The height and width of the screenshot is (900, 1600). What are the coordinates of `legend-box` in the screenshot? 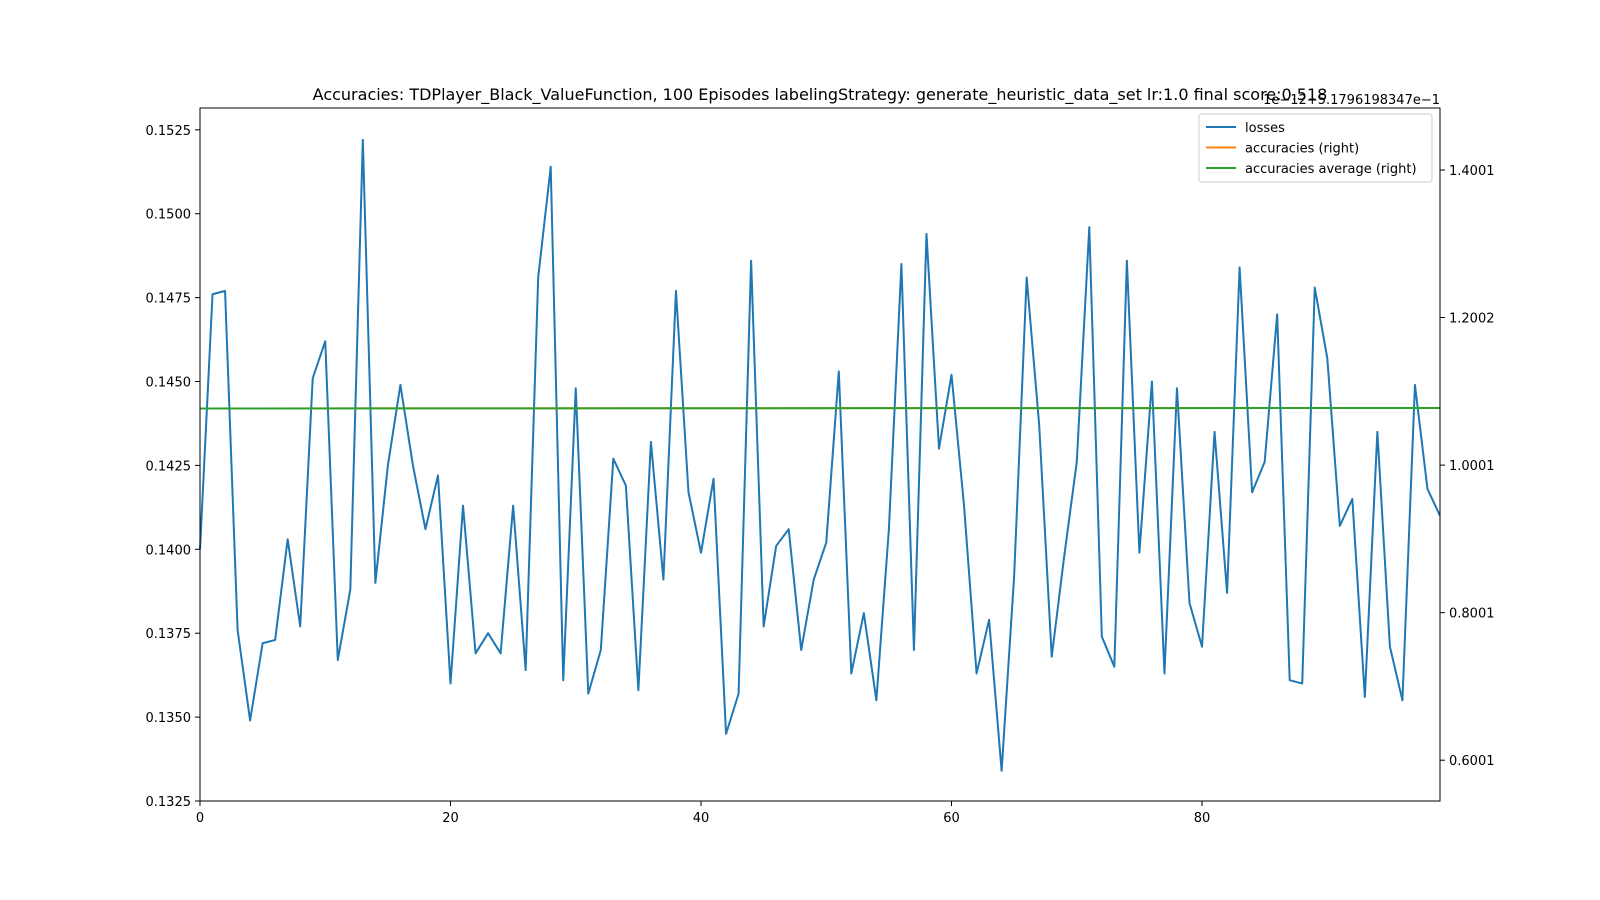 It's located at (1315, 148).